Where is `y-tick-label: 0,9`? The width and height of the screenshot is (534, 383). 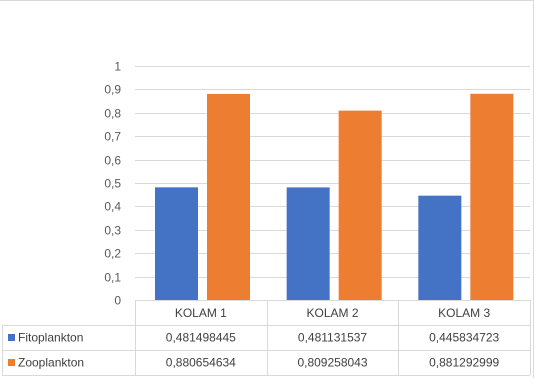 y-tick-label: 0,9 is located at coordinates (112, 90).